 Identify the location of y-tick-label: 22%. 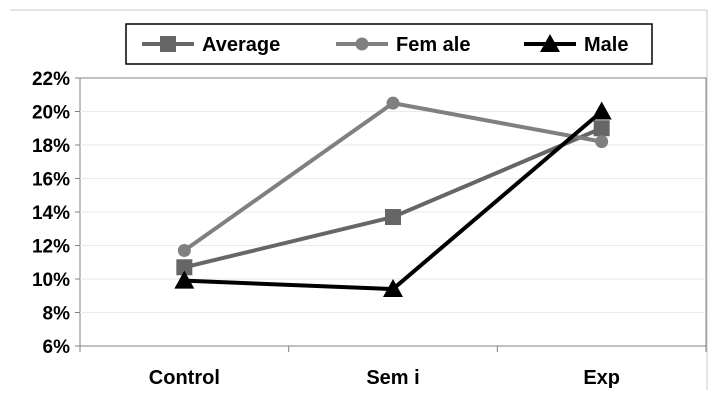
(51, 79).